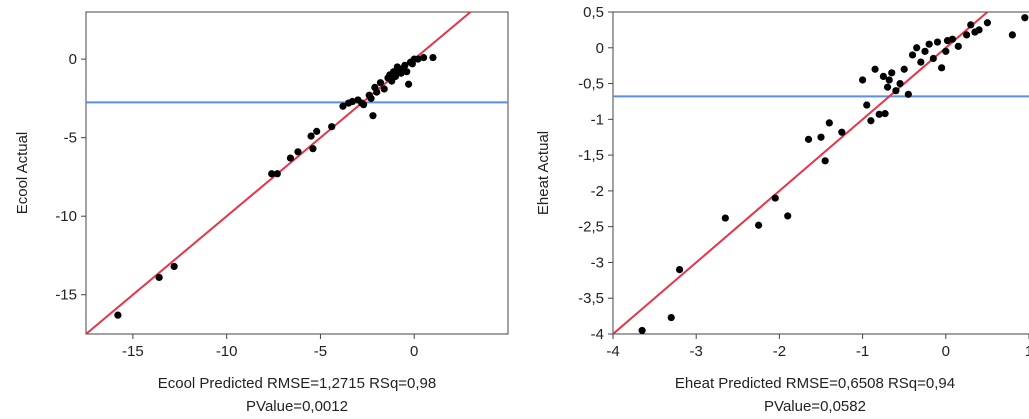 This screenshot has height=419, width=1029. Describe the element at coordinates (591, 298) in the screenshot. I see `y-tick-label: -3,5` at that location.